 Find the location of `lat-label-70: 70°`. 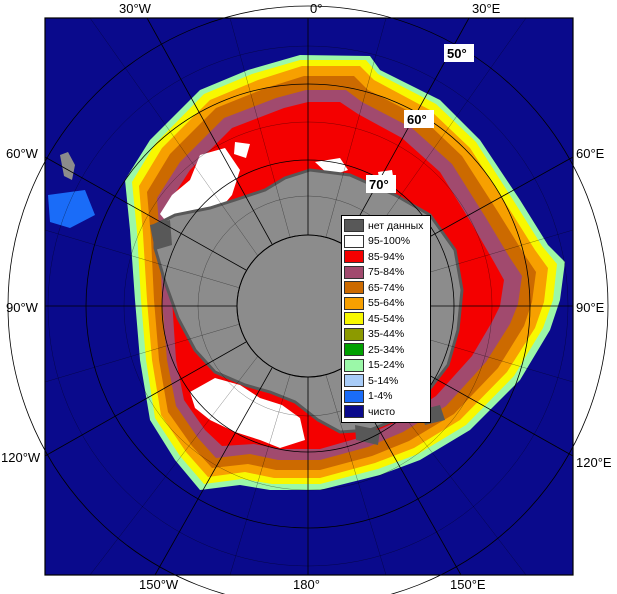

lat-label-70: 70° is located at coordinates (379, 184).